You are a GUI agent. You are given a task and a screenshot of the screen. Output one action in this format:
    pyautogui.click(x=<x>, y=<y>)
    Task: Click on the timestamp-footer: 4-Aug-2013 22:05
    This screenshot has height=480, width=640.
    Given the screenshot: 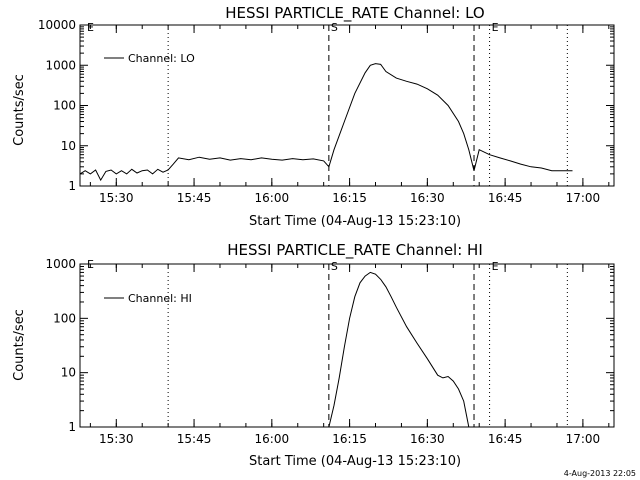 What is the action you would take?
    pyautogui.click(x=600, y=473)
    